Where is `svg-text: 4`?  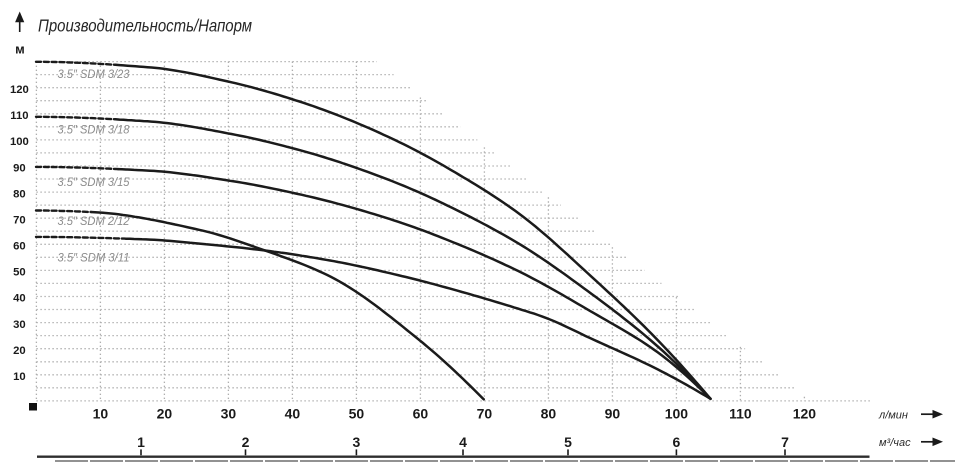
svg-text: 4 is located at coordinates (463, 442).